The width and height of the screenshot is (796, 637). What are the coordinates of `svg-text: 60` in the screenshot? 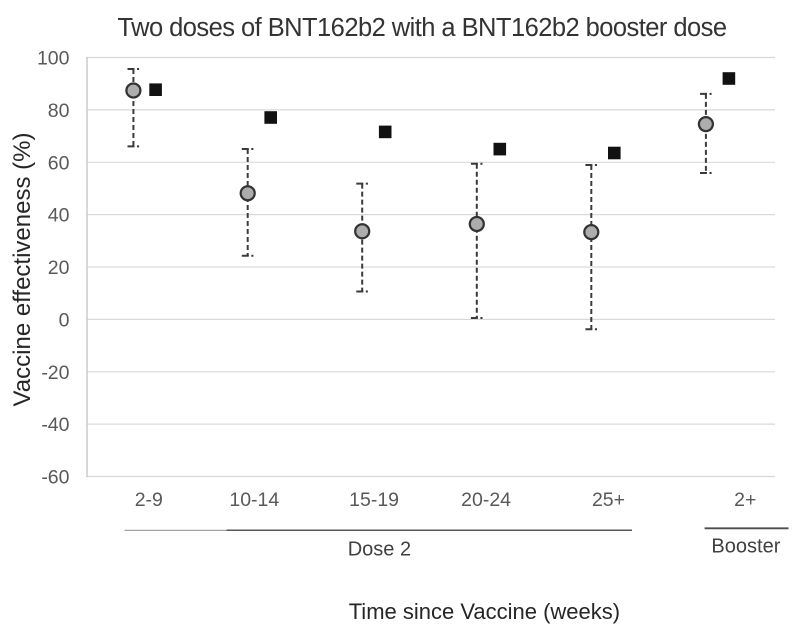 It's located at (59, 163).